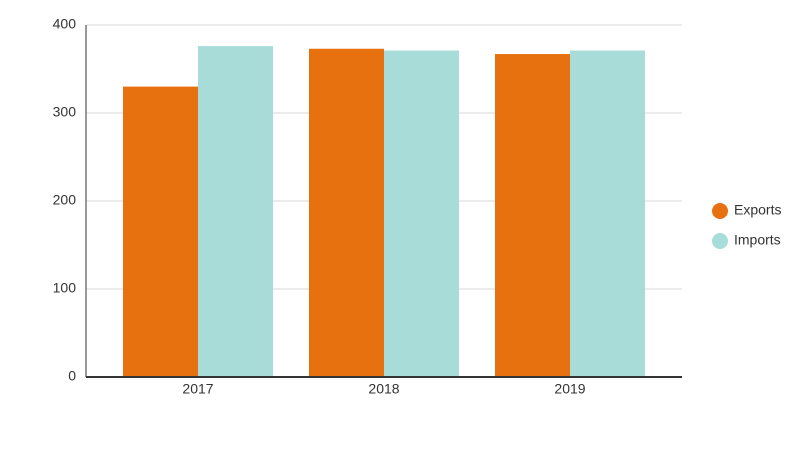 The height and width of the screenshot is (450, 800). What do you see at coordinates (383, 389) in the screenshot?
I see `x-tick-label: 2018` at bounding box center [383, 389].